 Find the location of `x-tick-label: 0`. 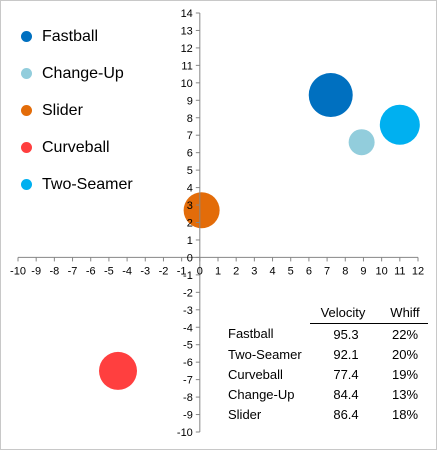

x-tick-label: 0 is located at coordinates (200, 271).